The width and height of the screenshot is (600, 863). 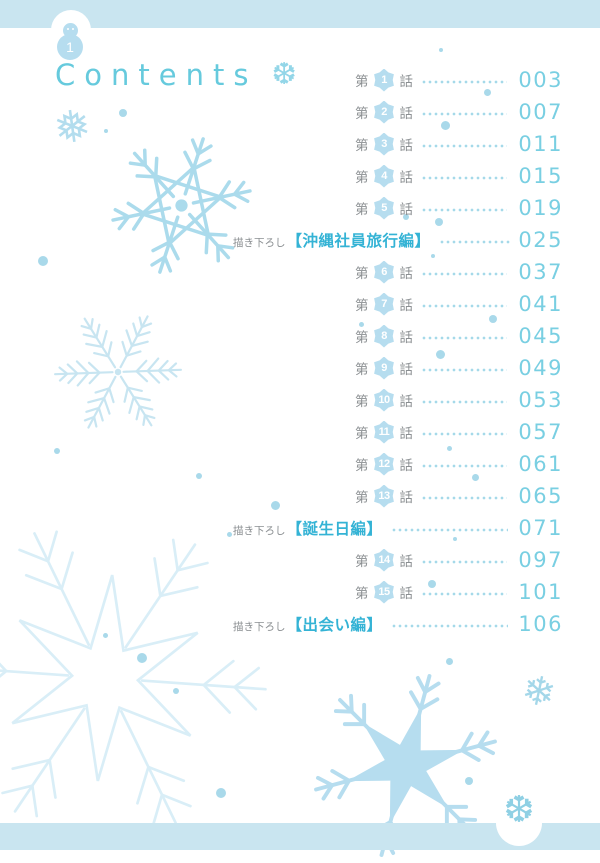 I want to click on page-number: 101, so click(x=540, y=592).